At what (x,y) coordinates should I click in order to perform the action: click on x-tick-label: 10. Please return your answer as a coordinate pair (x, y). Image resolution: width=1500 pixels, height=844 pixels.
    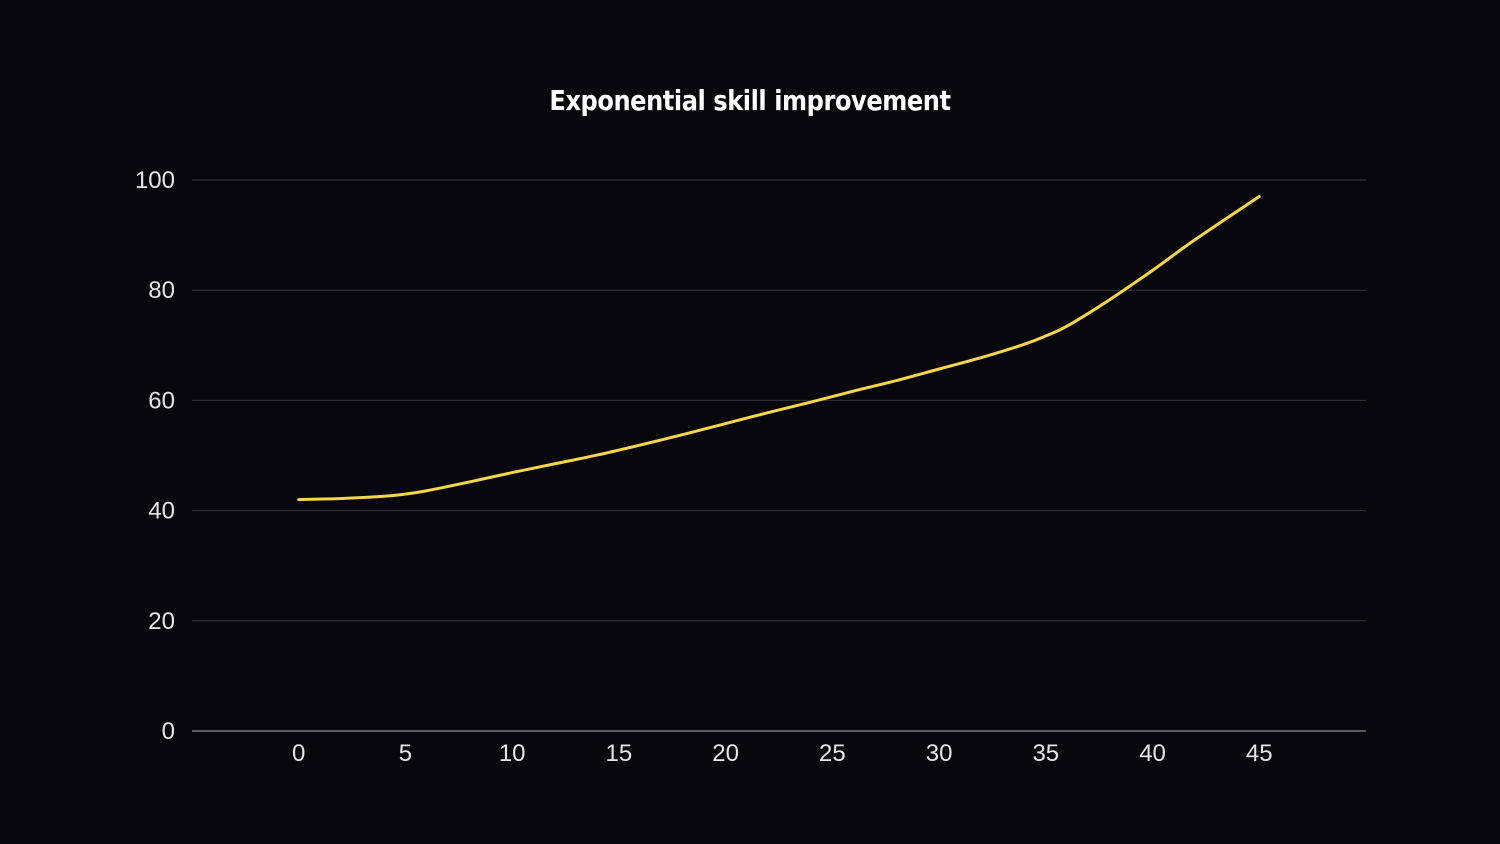
    Looking at the image, I should click on (512, 753).